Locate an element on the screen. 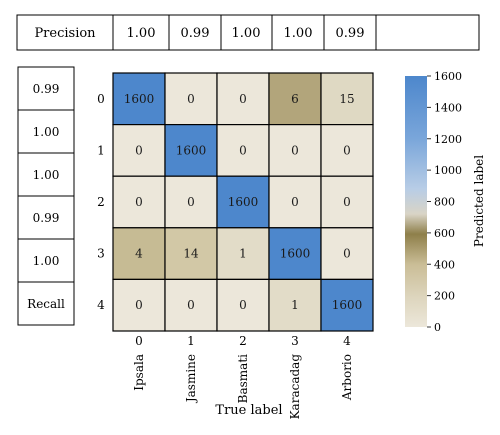 The height and width of the screenshot is (435, 500). colorbar-tick-label: 400 is located at coordinates (444, 264).